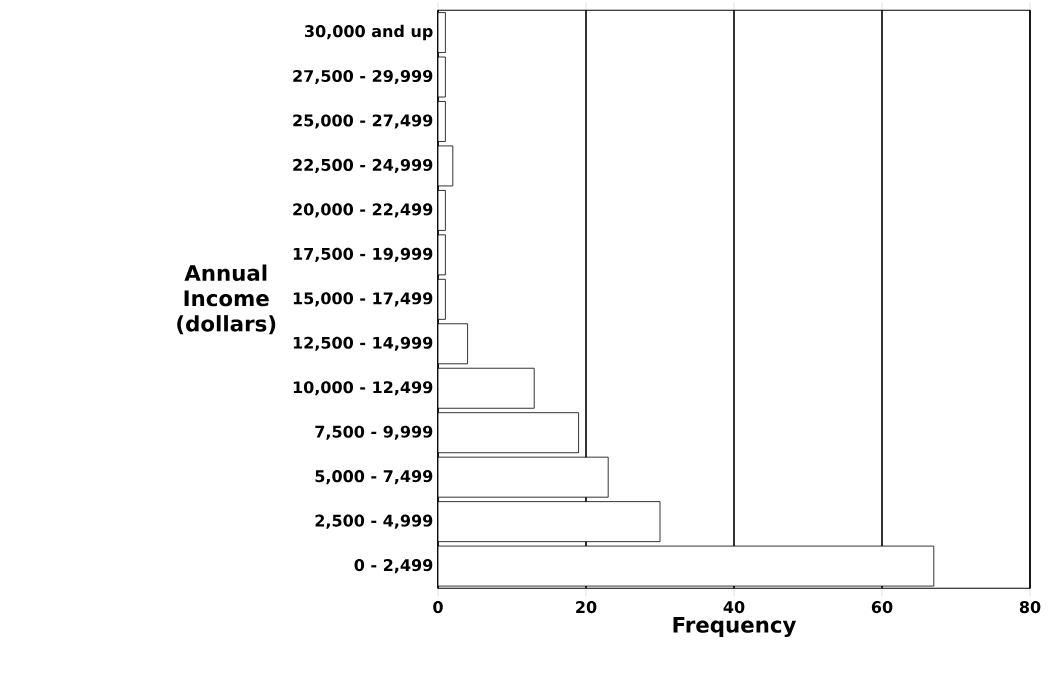 The image size is (1052, 673). Describe the element at coordinates (363, 299) in the screenshot. I see `y-tick-label: 15,000 - 17,499` at that location.